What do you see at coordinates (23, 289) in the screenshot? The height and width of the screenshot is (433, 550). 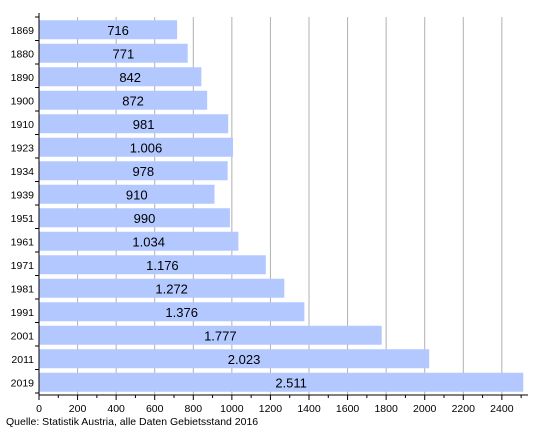 I see `category-label: 1981` at bounding box center [23, 289].